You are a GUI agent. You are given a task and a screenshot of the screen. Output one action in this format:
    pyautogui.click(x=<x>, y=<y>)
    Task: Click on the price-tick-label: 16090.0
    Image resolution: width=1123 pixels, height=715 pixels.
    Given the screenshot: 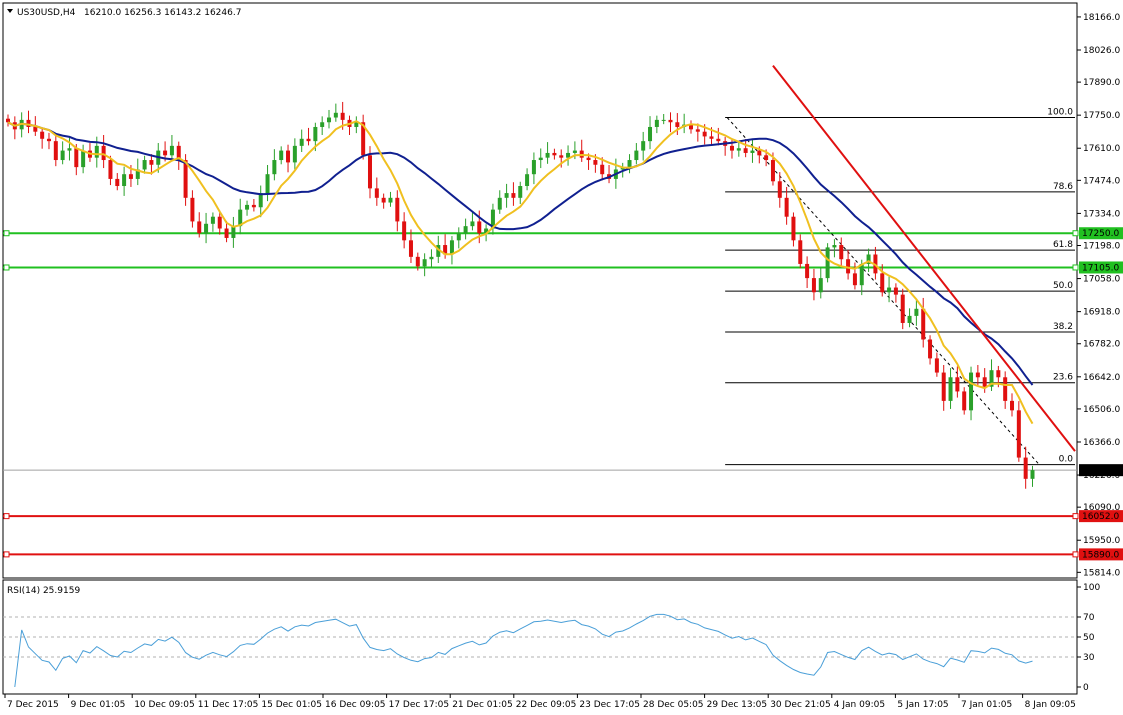 What is the action you would take?
    pyautogui.click(x=1101, y=508)
    